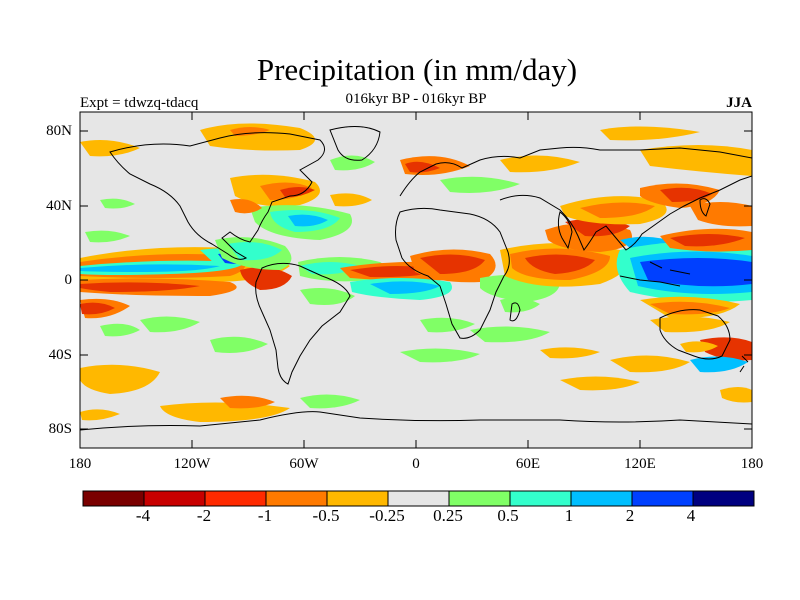  Describe the element at coordinates (416, 385) in the screenshot. I see `field-southern-ocean` at that location.